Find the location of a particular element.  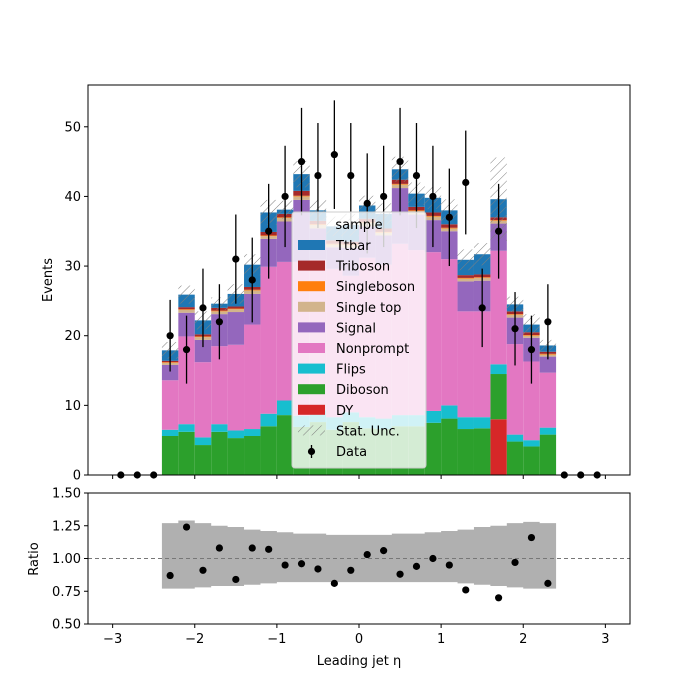

legend-data-marker is located at coordinates (311, 451).